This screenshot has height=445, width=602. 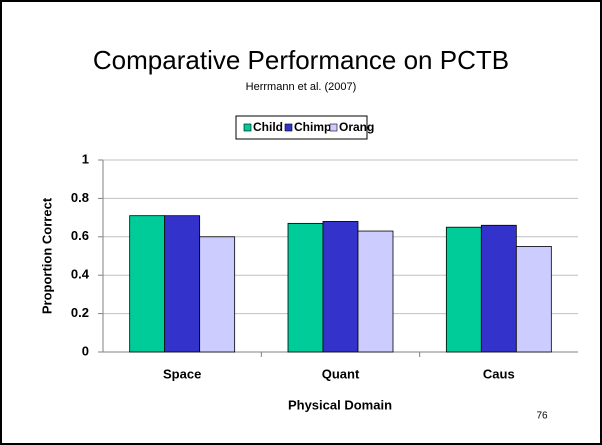 What do you see at coordinates (80, 274) in the screenshot?
I see `y-tick-label: 0.4` at bounding box center [80, 274].